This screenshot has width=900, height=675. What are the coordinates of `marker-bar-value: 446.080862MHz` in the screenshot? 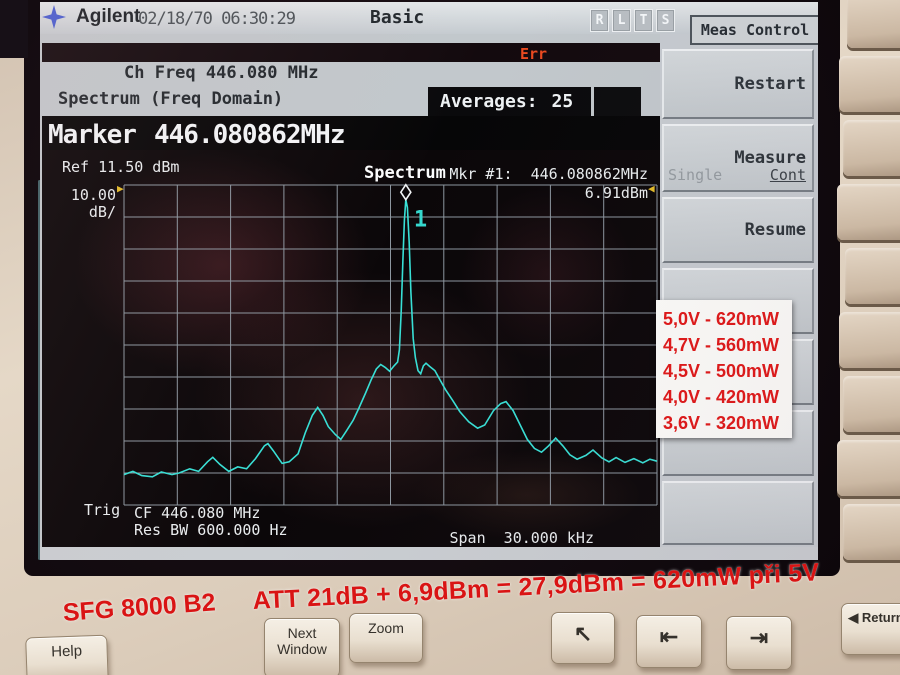 It's located at (249, 135).